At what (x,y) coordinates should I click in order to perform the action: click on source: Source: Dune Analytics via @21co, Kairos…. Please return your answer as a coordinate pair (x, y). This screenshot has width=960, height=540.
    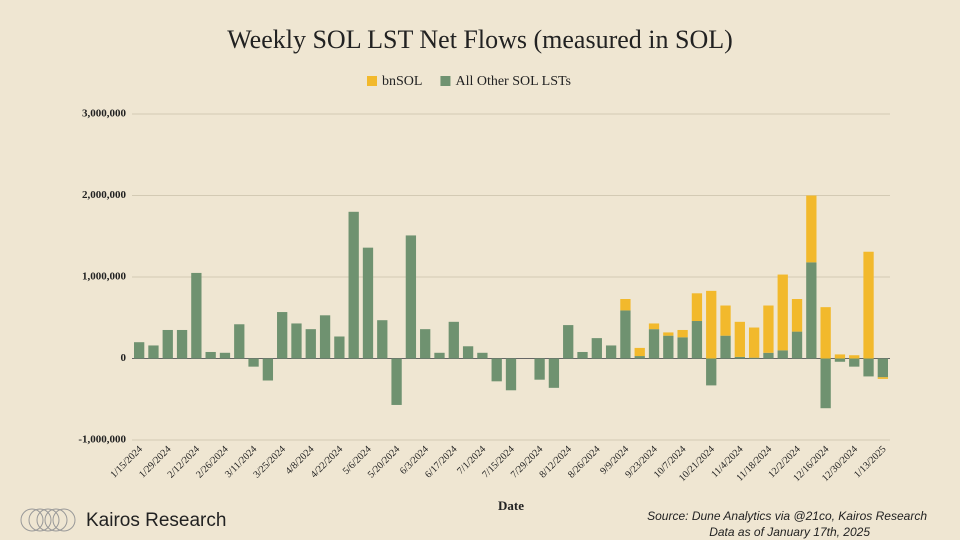
    Looking at the image, I should click on (787, 516).